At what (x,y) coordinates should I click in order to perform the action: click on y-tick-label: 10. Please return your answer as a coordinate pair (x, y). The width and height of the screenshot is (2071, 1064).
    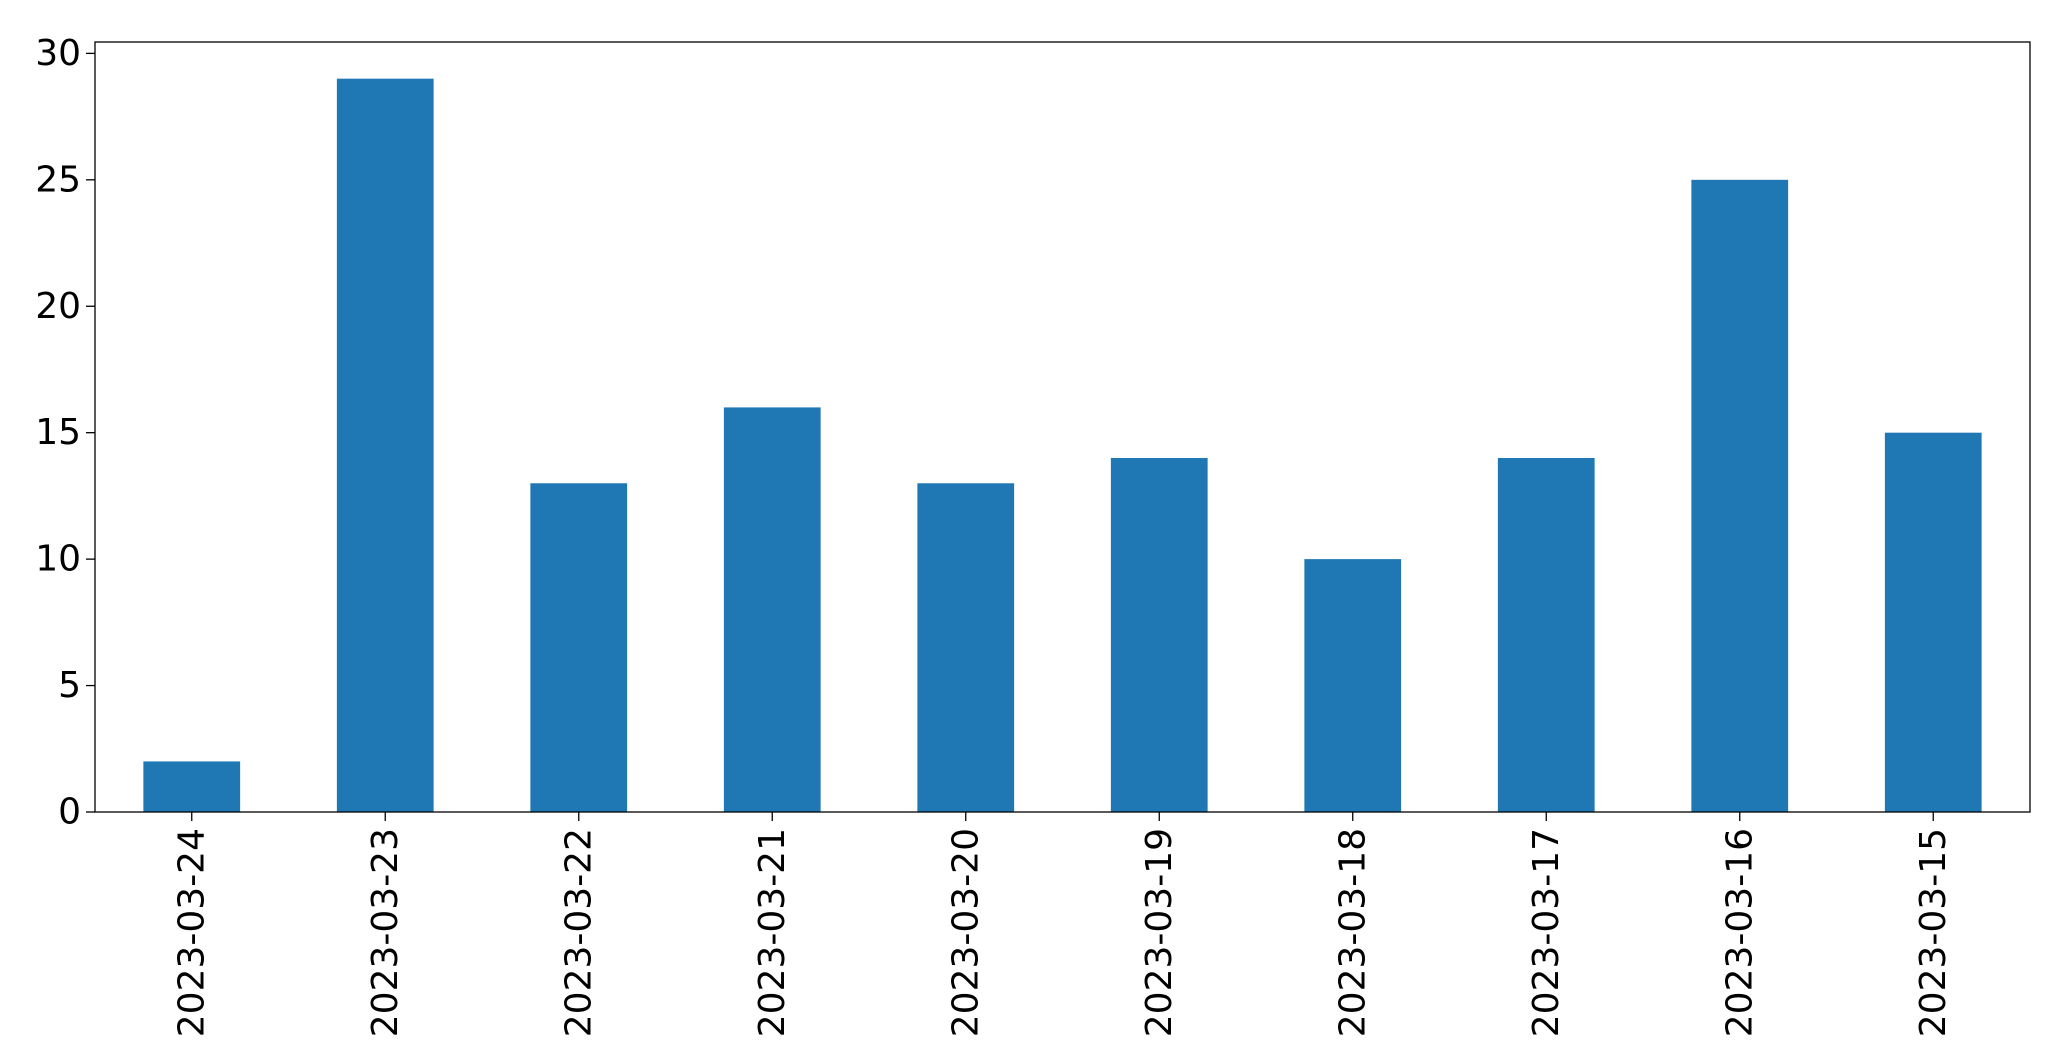
    Looking at the image, I should click on (58, 559).